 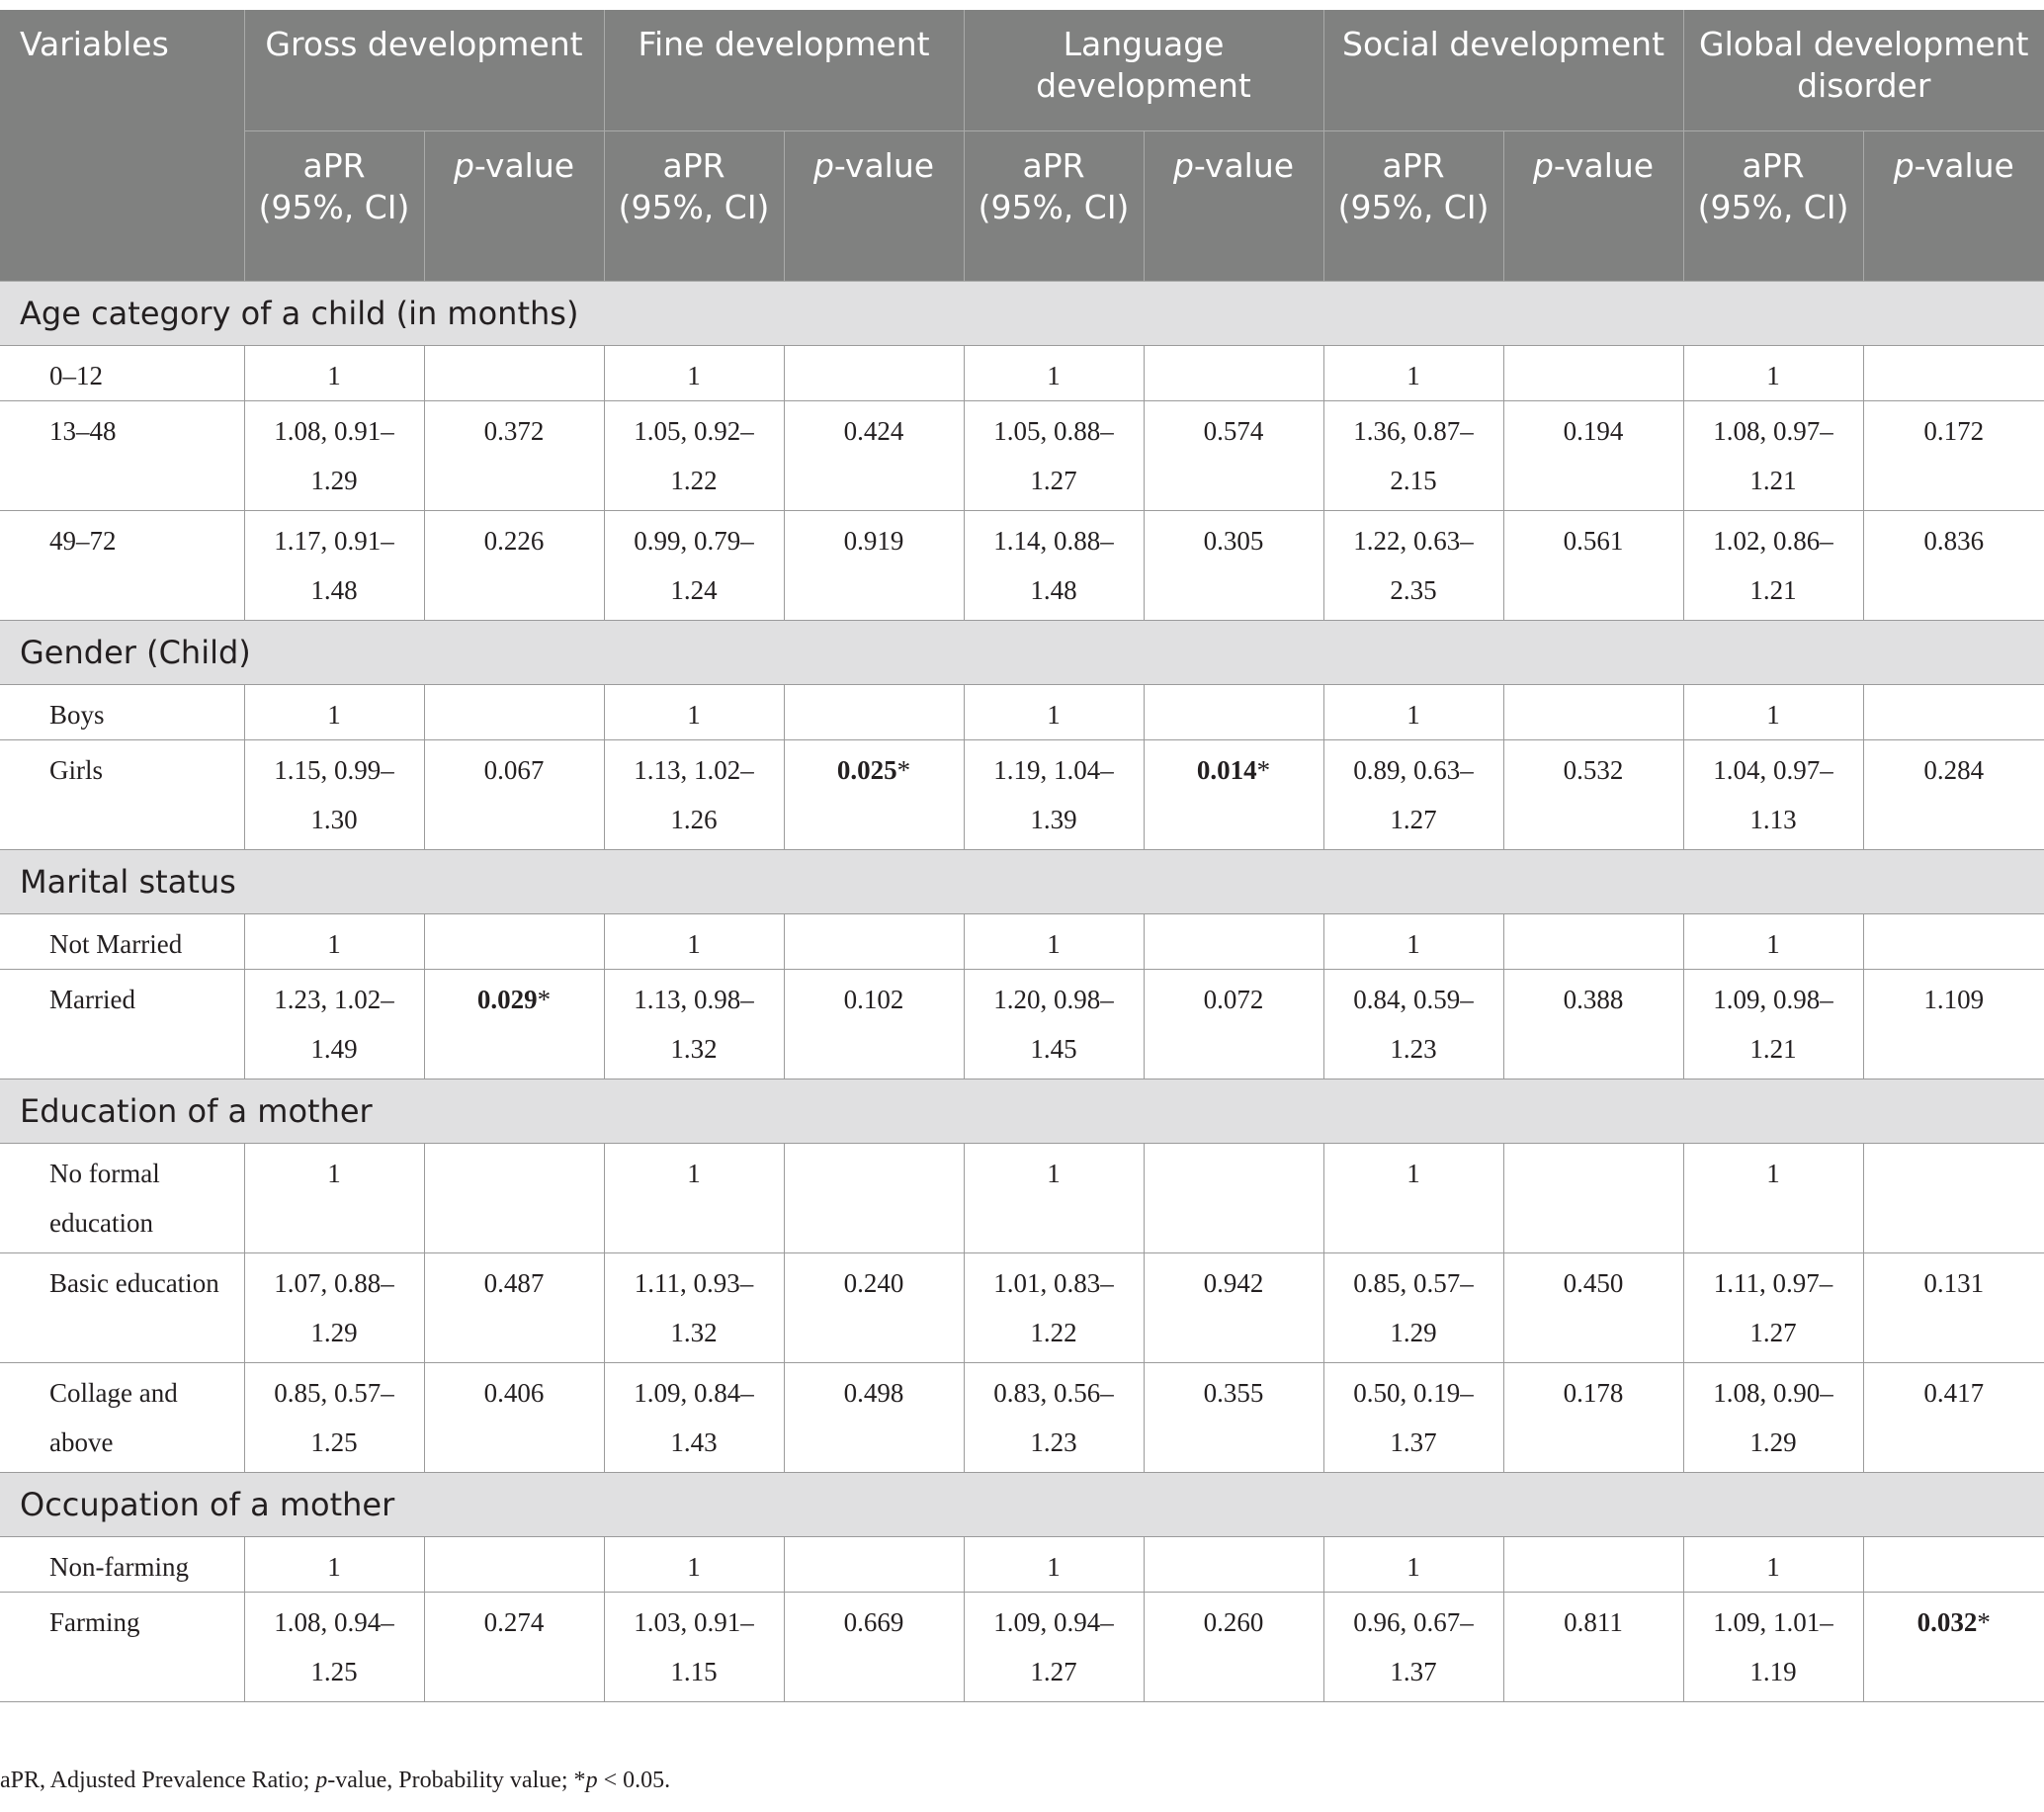 What do you see at coordinates (1234, 1307) in the screenshot?
I see `p-value-cell: 0.942` at bounding box center [1234, 1307].